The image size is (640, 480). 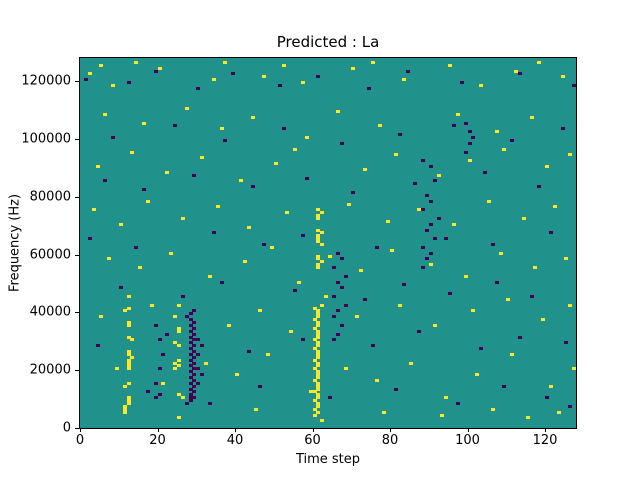 I want to click on y-tick-label: 100000, so click(x=46, y=139).